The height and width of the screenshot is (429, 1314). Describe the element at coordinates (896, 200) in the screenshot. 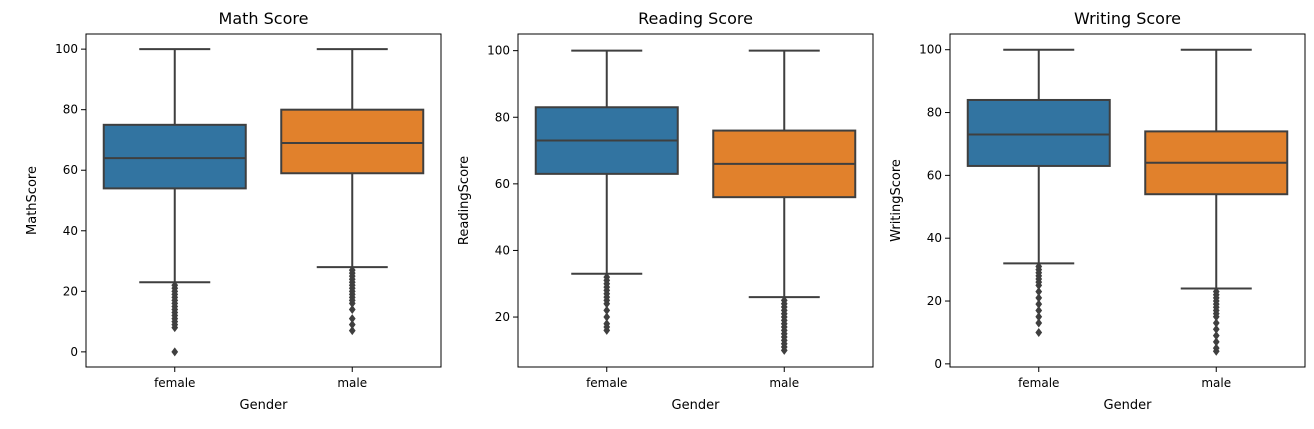

I see `y-axis-title: WritingScore` at that location.